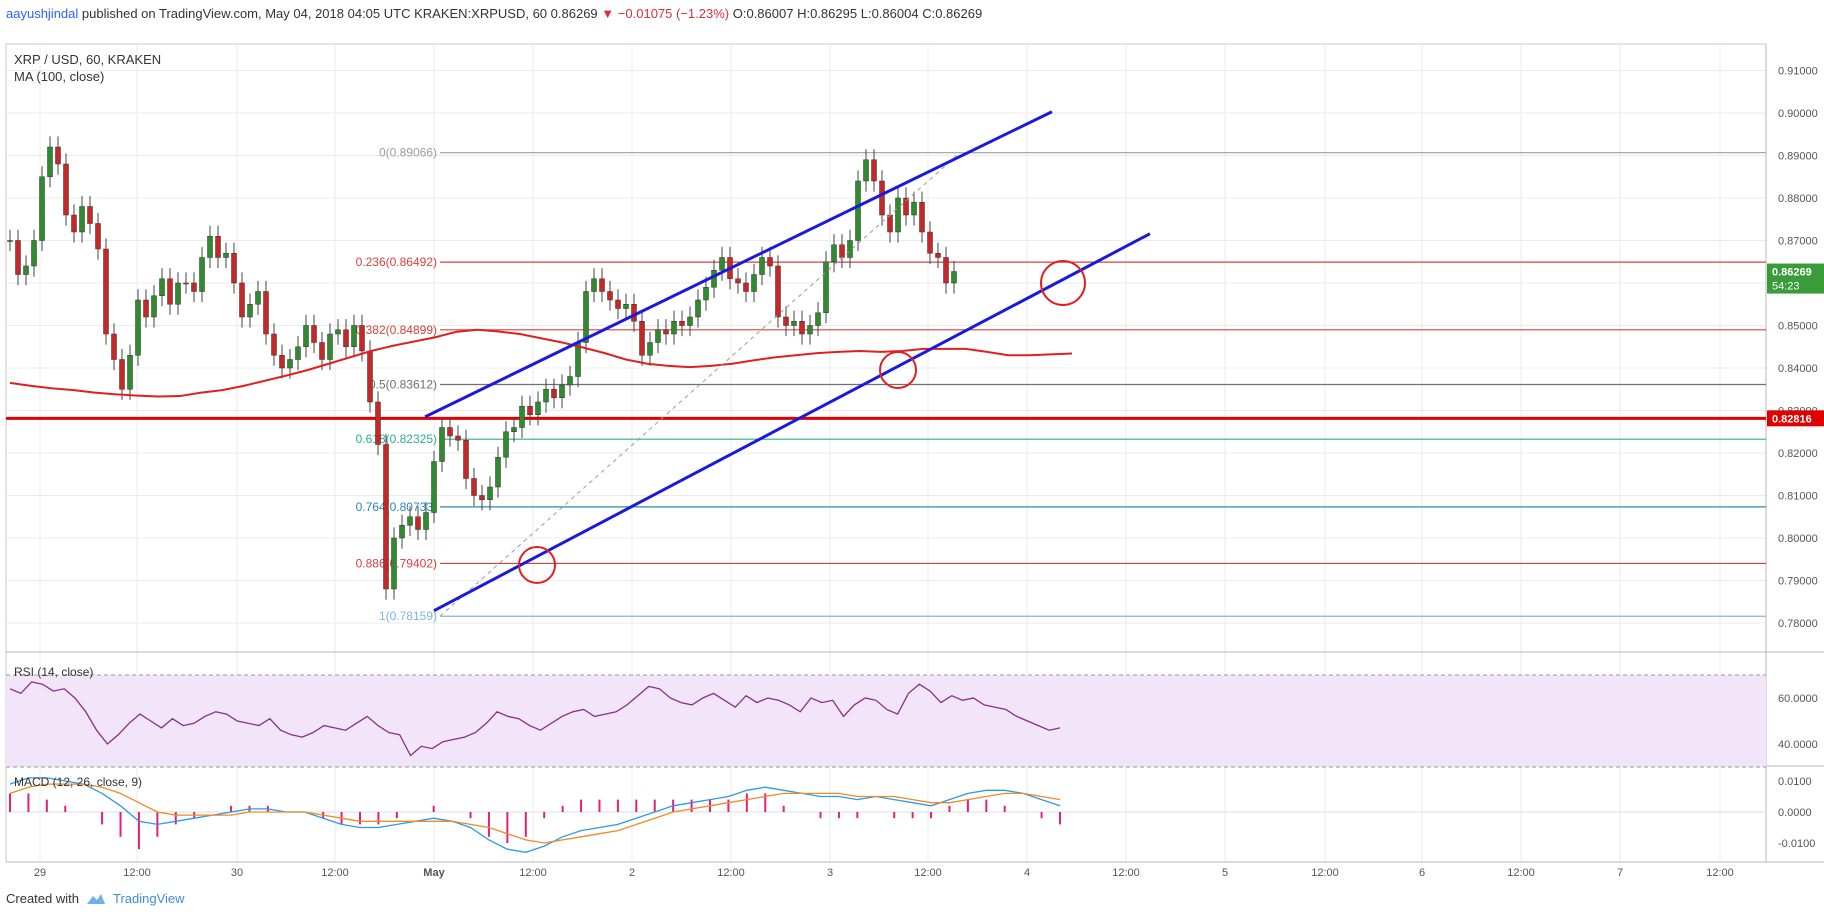  I want to click on fib-level-label: 0.382(0.84899), so click(396, 330).